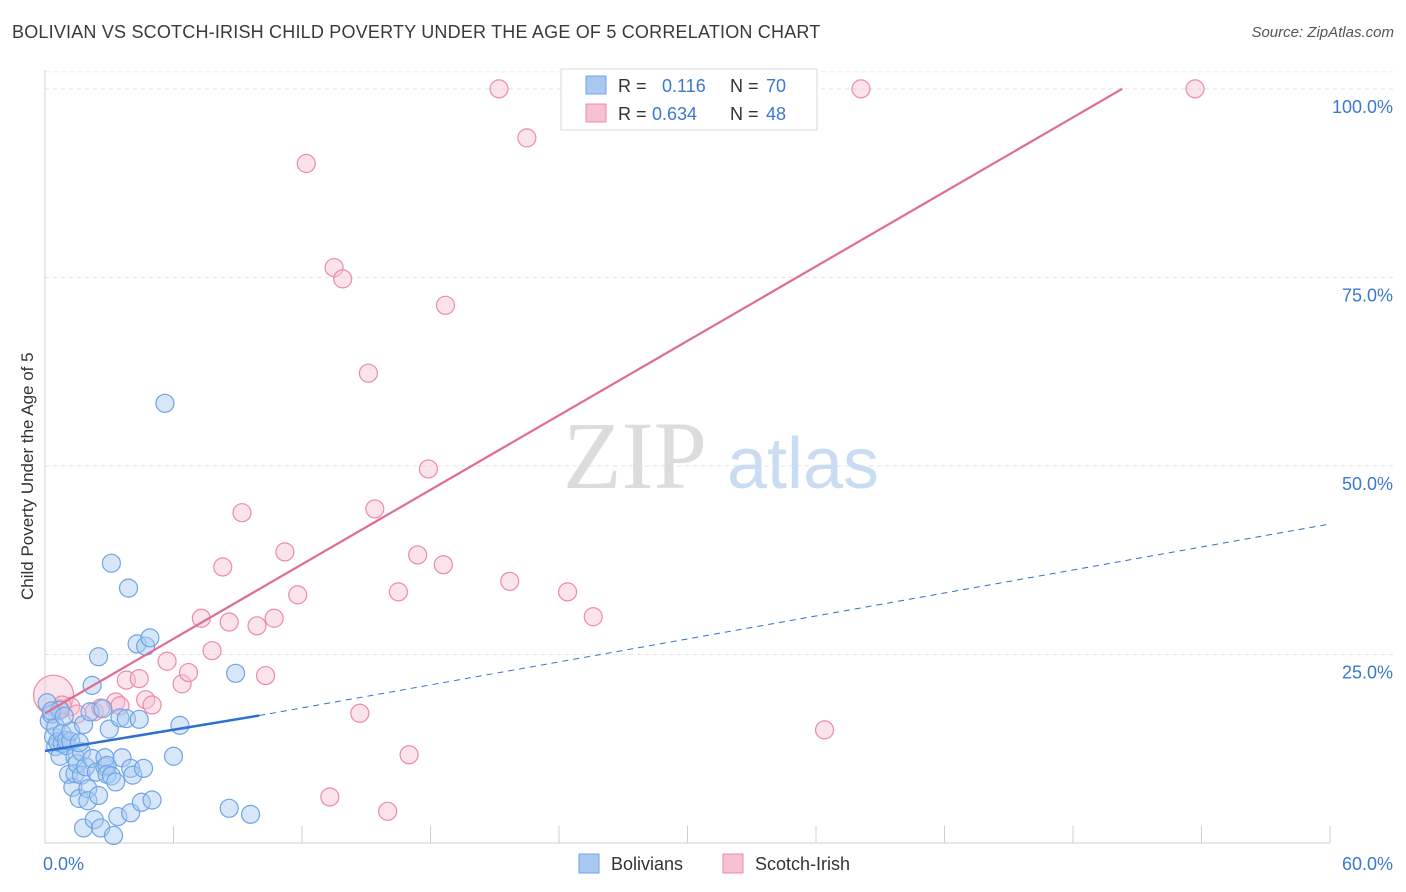  I want to click on correlation-legend: R = 0.116 N = 70 R = 0.634 N = 48, so click(689, 99).